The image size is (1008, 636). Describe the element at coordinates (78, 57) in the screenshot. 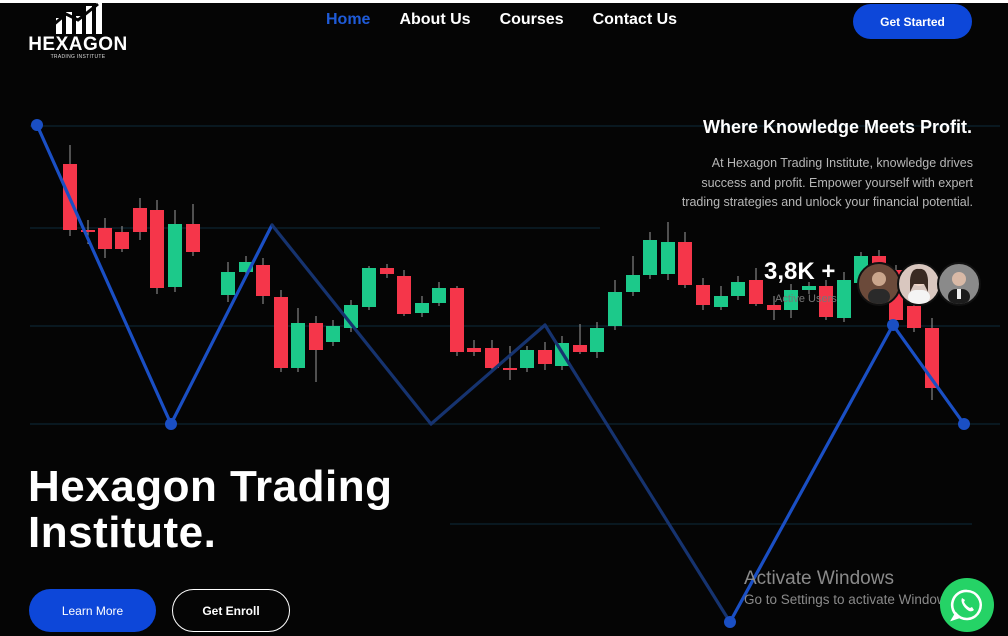

I see `logo-subtitle: TRADING INSTITUTE` at that location.